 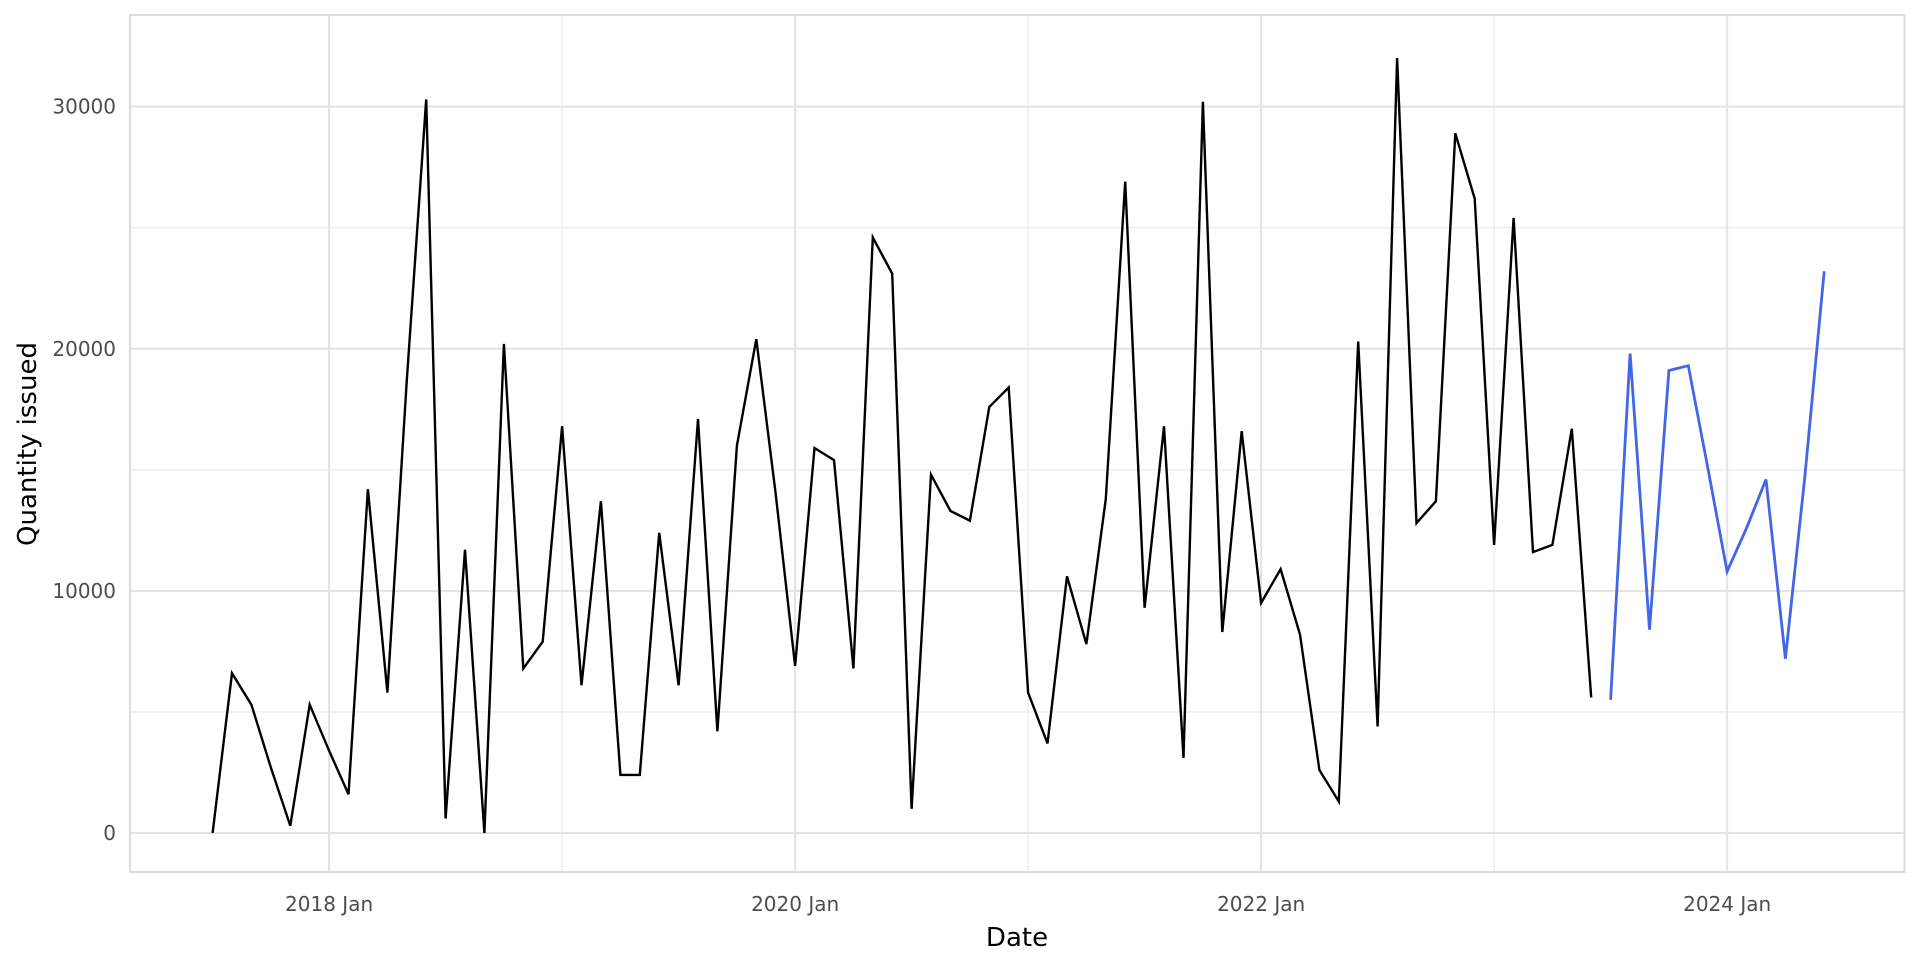 What do you see at coordinates (84, 107) in the screenshot?
I see `y-tick-label: 30000` at bounding box center [84, 107].